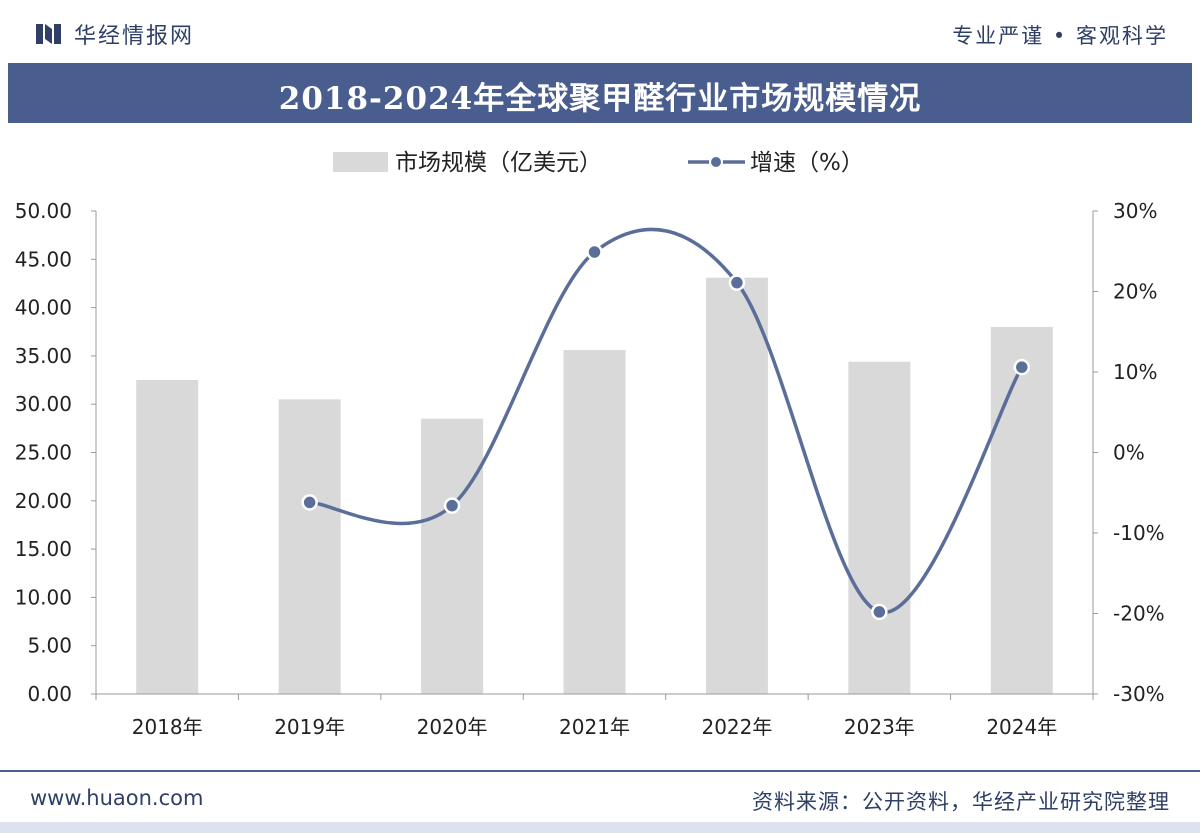 The width and height of the screenshot is (1200, 833). What do you see at coordinates (43, 356) in the screenshot?
I see `y-left-tick-label: 35.00` at bounding box center [43, 356].